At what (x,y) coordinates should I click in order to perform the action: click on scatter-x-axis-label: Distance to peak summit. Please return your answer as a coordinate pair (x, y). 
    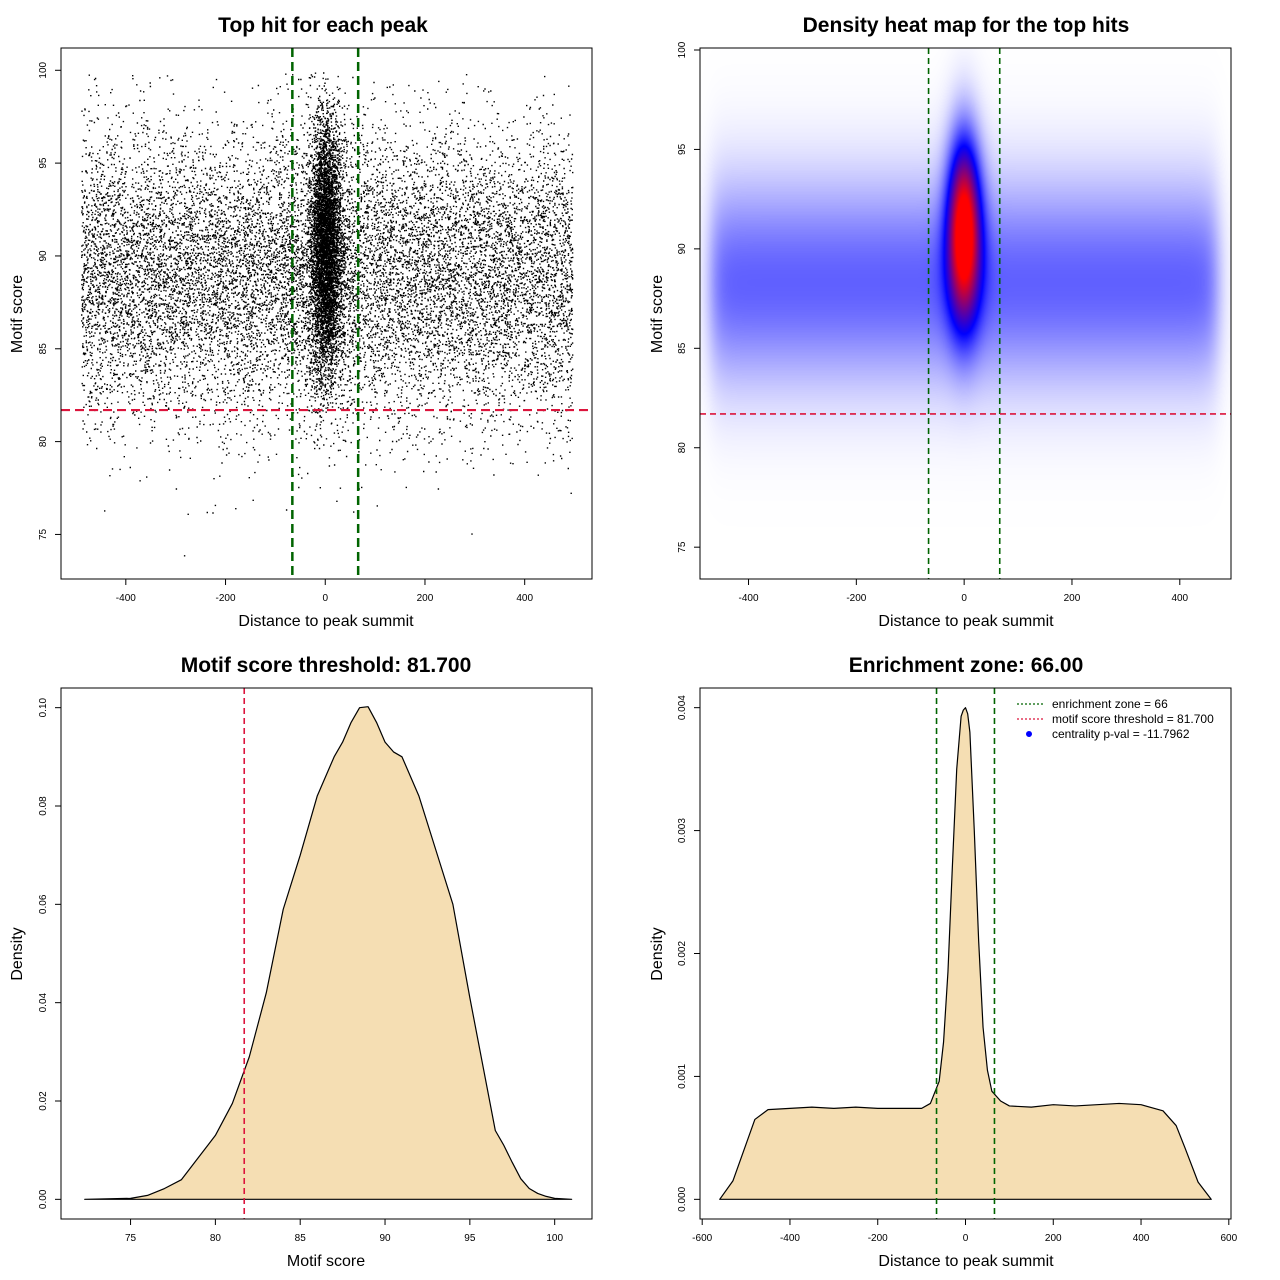
    Looking at the image, I should click on (326, 621).